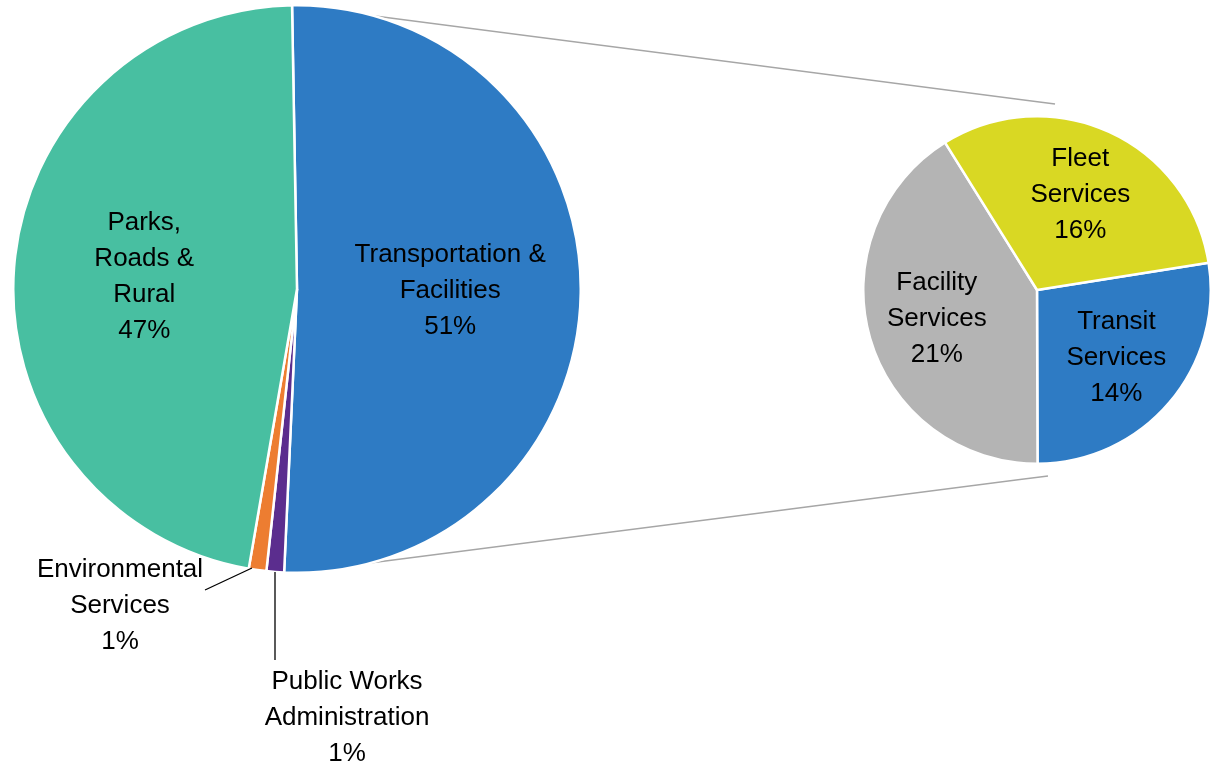 The image size is (1214, 767). I want to click on data-label: 47%, so click(144, 329).